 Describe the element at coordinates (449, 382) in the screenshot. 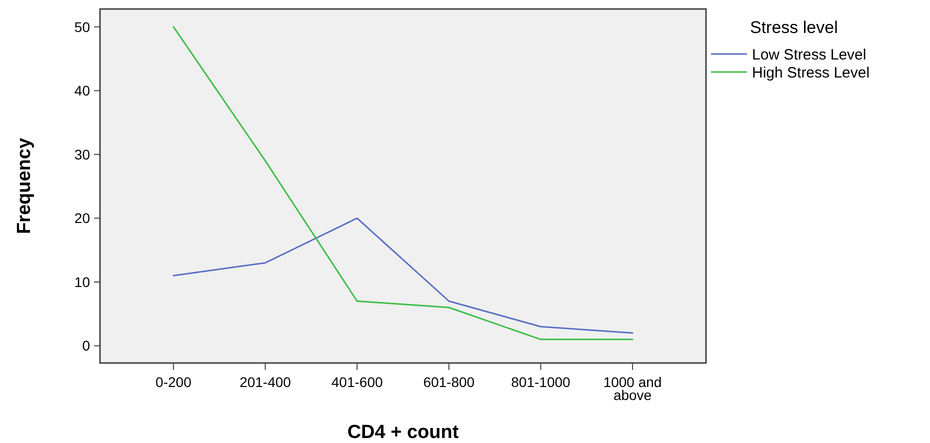

I see `x-tick-label: 601-800` at that location.